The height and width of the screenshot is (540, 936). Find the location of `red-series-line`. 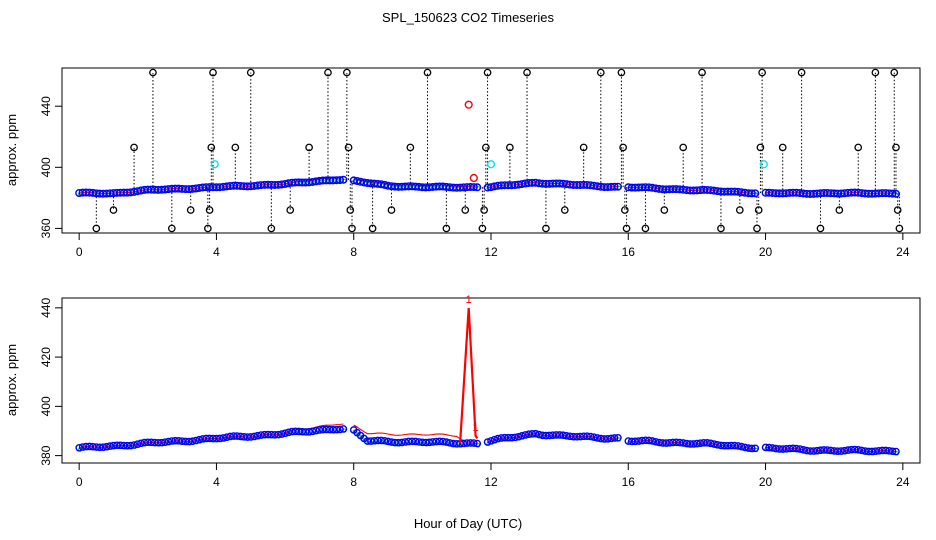

red-series-line is located at coordinates (415, 434).